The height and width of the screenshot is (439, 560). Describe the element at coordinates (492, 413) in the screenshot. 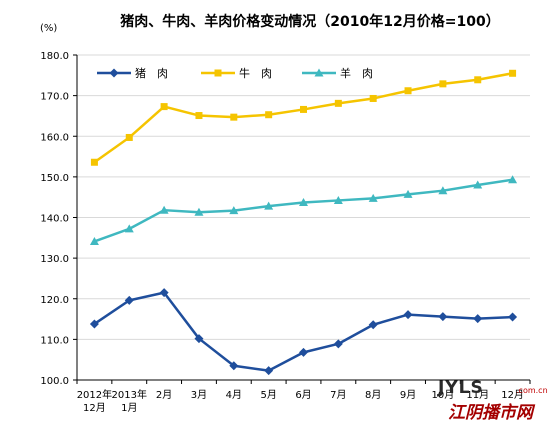

I see `watermark-chinese: 江阴播市网` at that location.